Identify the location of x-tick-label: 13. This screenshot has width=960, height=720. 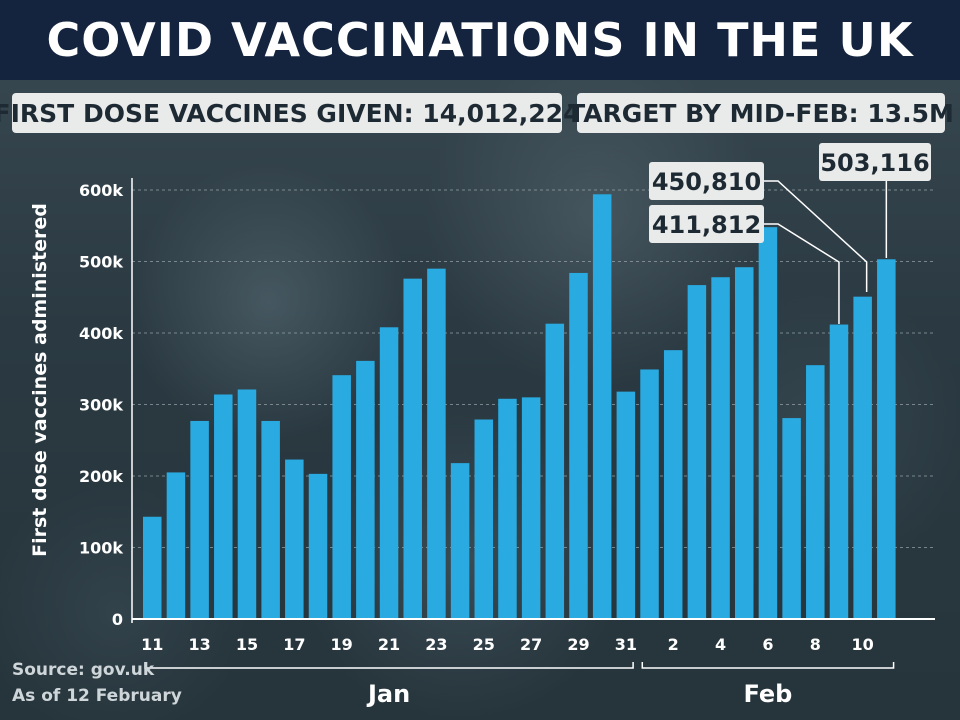
(199, 644).